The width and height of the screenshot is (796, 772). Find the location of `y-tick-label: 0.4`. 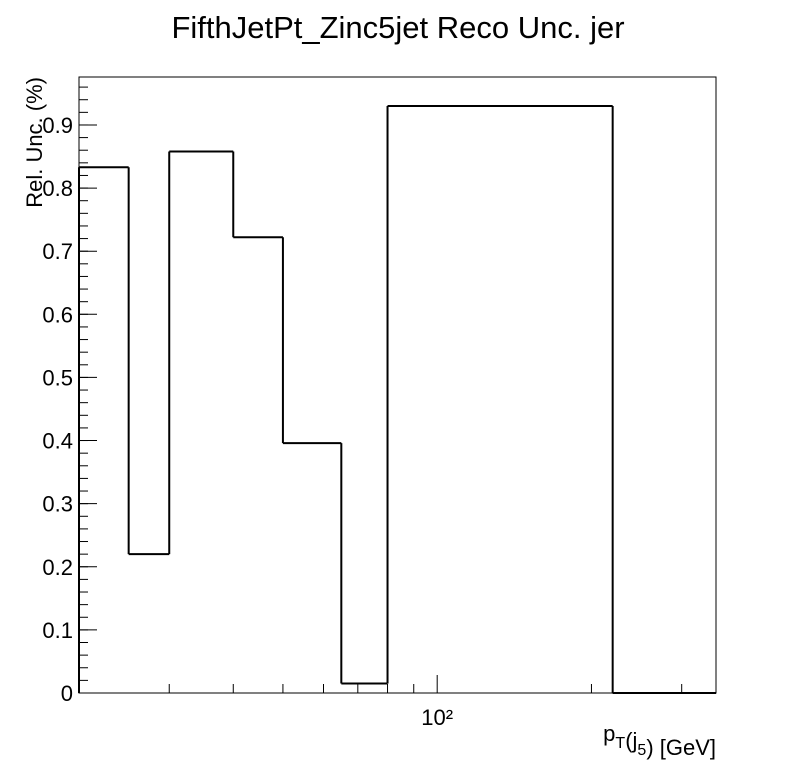

y-tick-label: 0.4 is located at coordinates (57, 441).